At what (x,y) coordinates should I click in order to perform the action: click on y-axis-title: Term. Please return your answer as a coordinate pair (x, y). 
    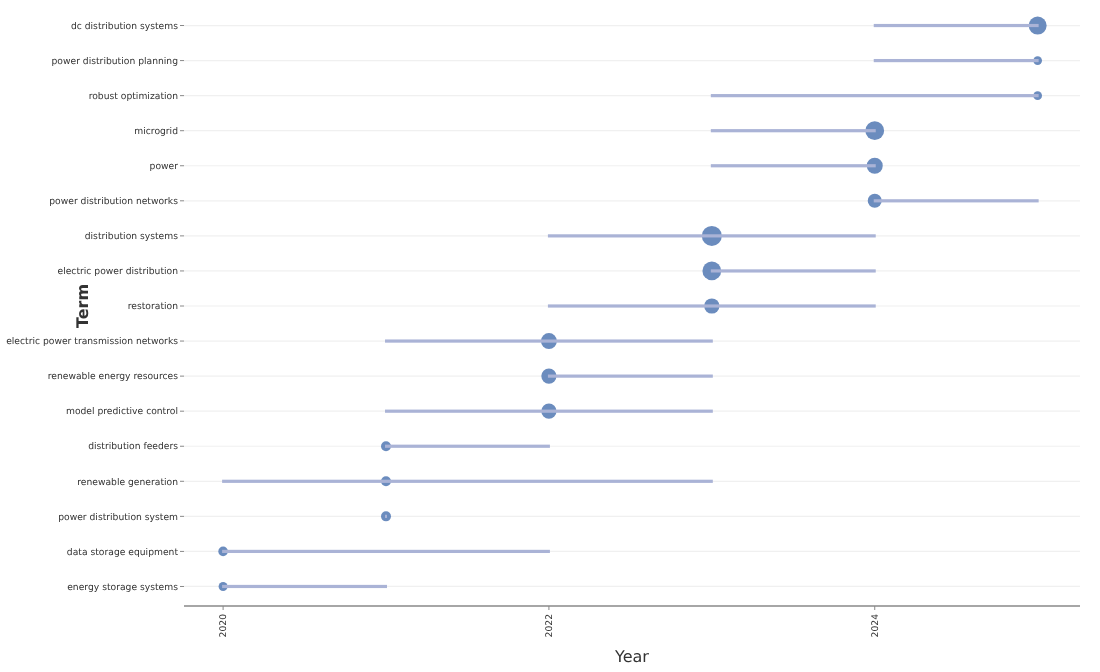
    Looking at the image, I should click on (83, 306).